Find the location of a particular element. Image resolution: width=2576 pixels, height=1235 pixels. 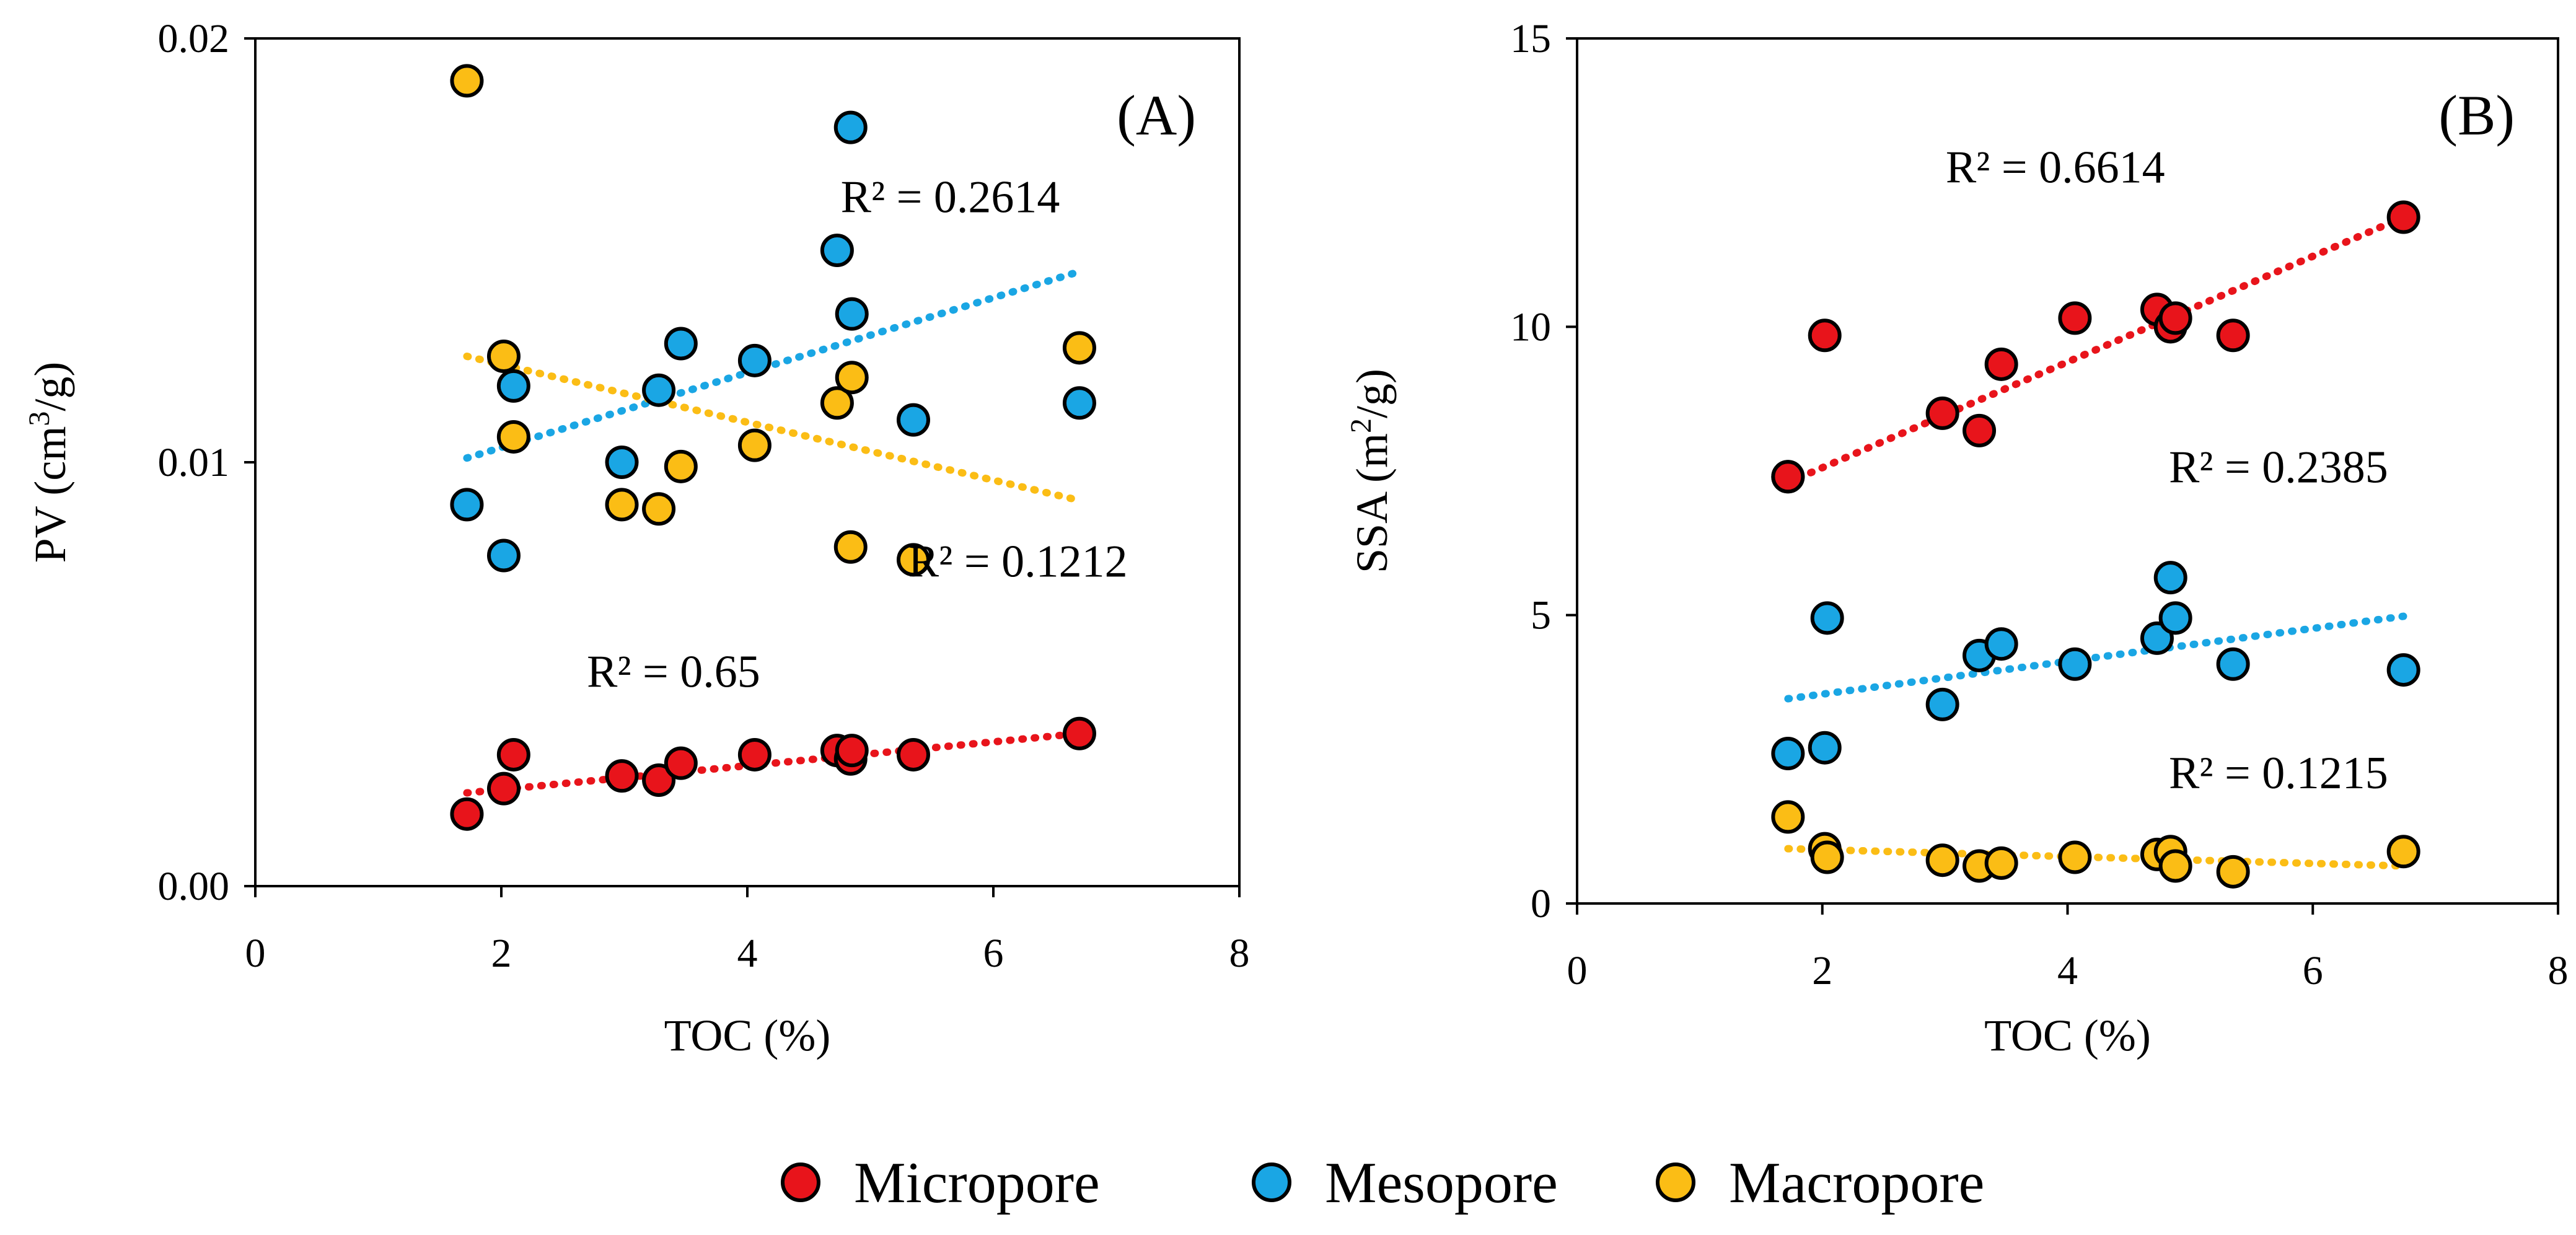

y-tick-label-a-0: 0.00 is located at coordinates (194, 886).